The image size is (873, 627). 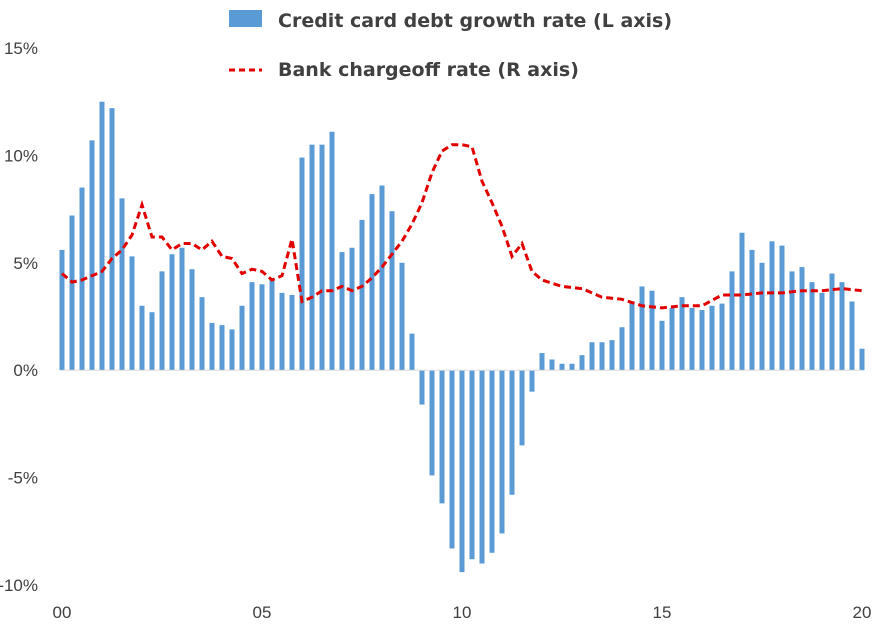 What do you see at coordinates (662, 612) in the screenshot?
I see `x-tick-label: 15` at bounding box center [662, 612].